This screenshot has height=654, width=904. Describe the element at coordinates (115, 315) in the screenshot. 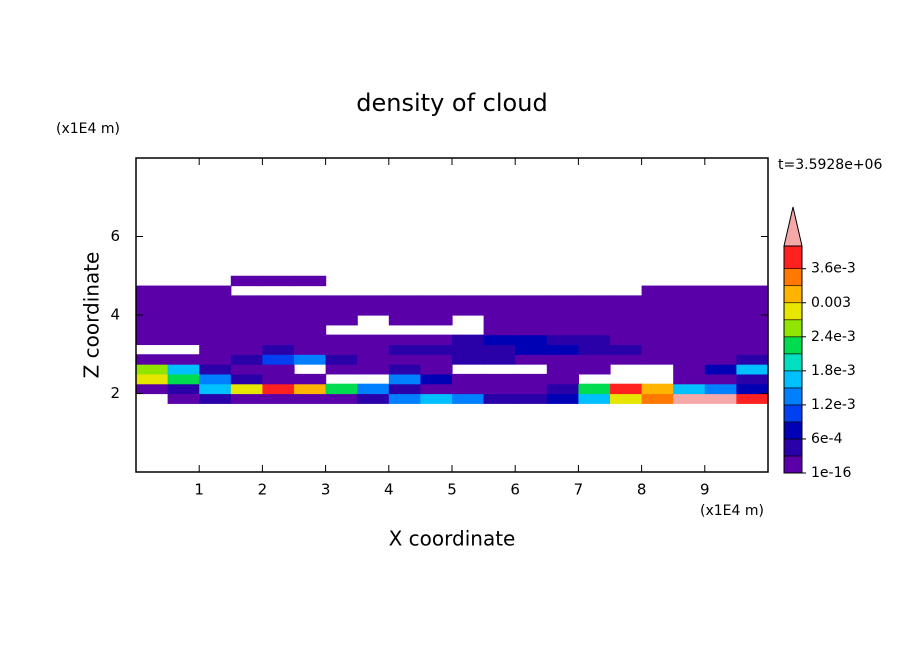

I see `y-tick-label: 4` at that location.